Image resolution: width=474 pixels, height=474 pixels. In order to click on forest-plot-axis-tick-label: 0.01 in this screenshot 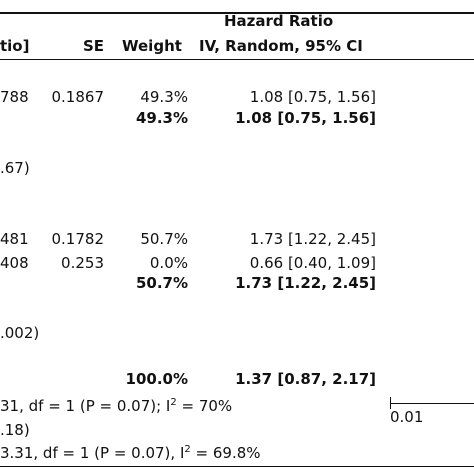, I will do `click(407, 417)`.